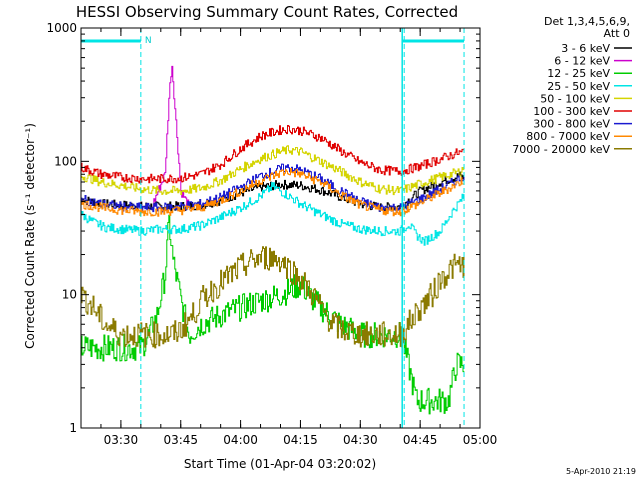 This screenshot has height=480, width=640. What do you see at coordinates (568, 136) in the screenshot?
I see `legend-label: 800 - 7000 keV` at bounding box center [568, 136].